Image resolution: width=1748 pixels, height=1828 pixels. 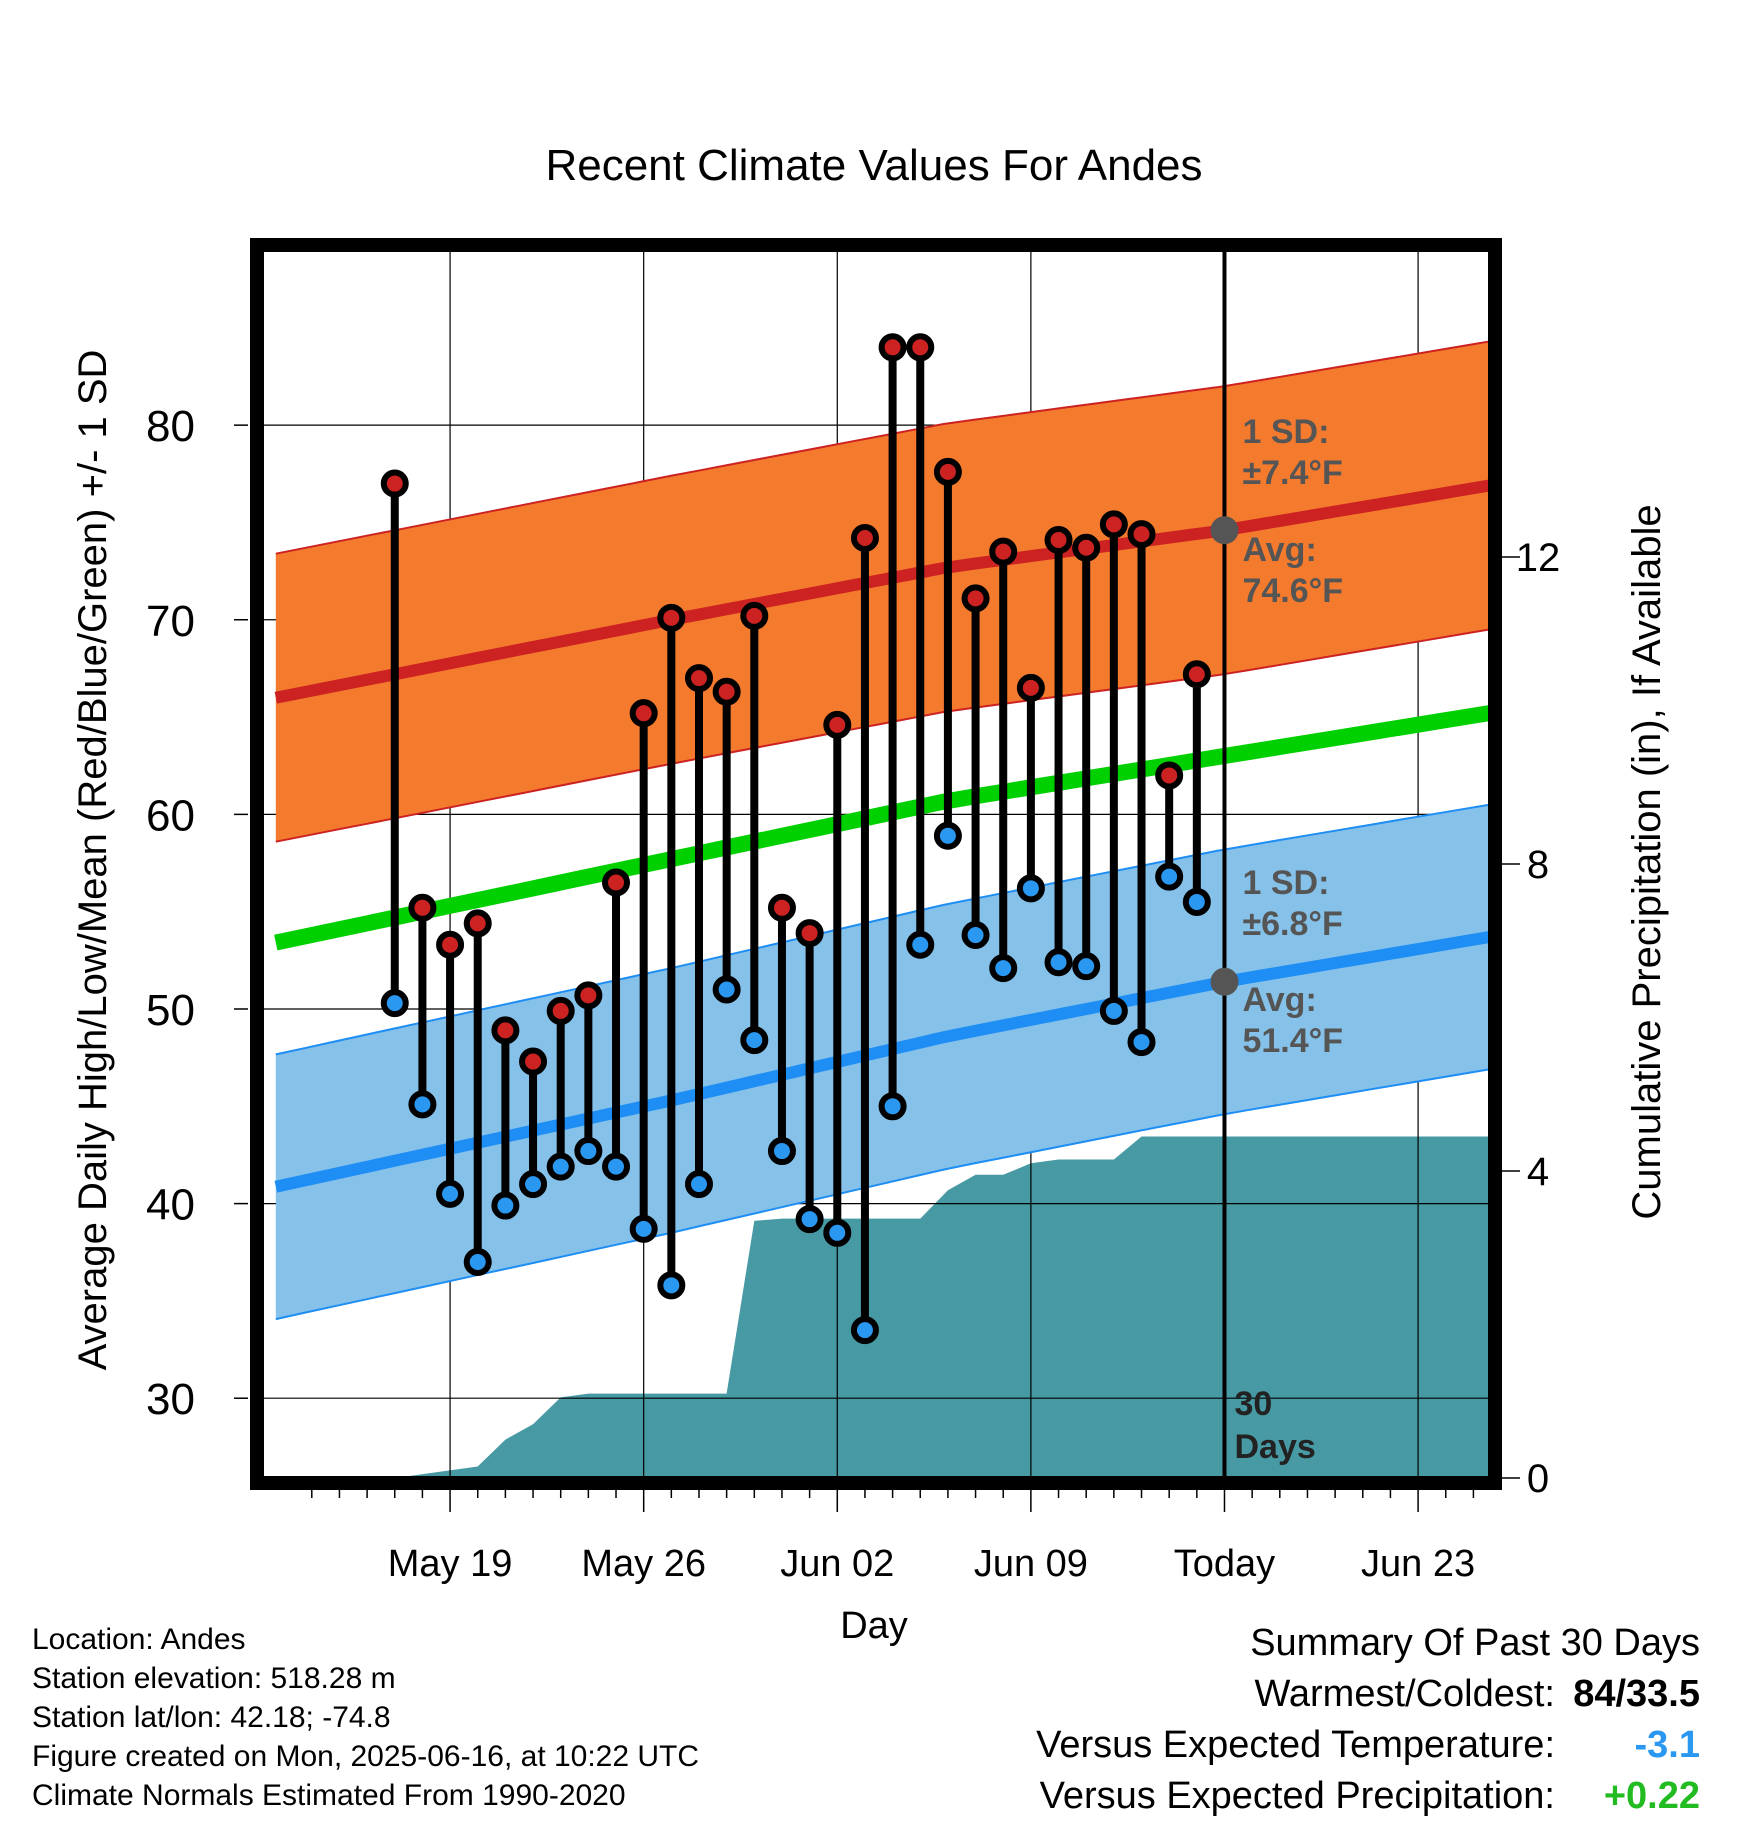 I want to click on latlon-text: Station lat/lon: 42.18; -74.8, so click(x=211, y=1717).